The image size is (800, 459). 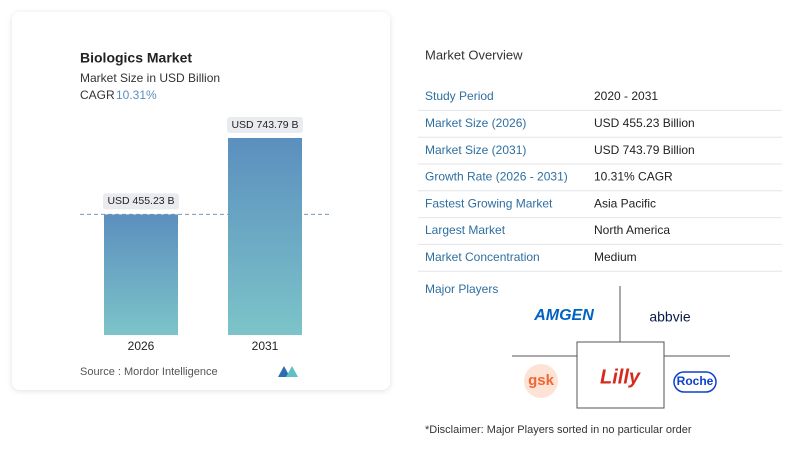 What do you see at coordinates (482, 257) in the screenshot?
I see `row-label: Market Concentration` at bounding box center [482, 257].